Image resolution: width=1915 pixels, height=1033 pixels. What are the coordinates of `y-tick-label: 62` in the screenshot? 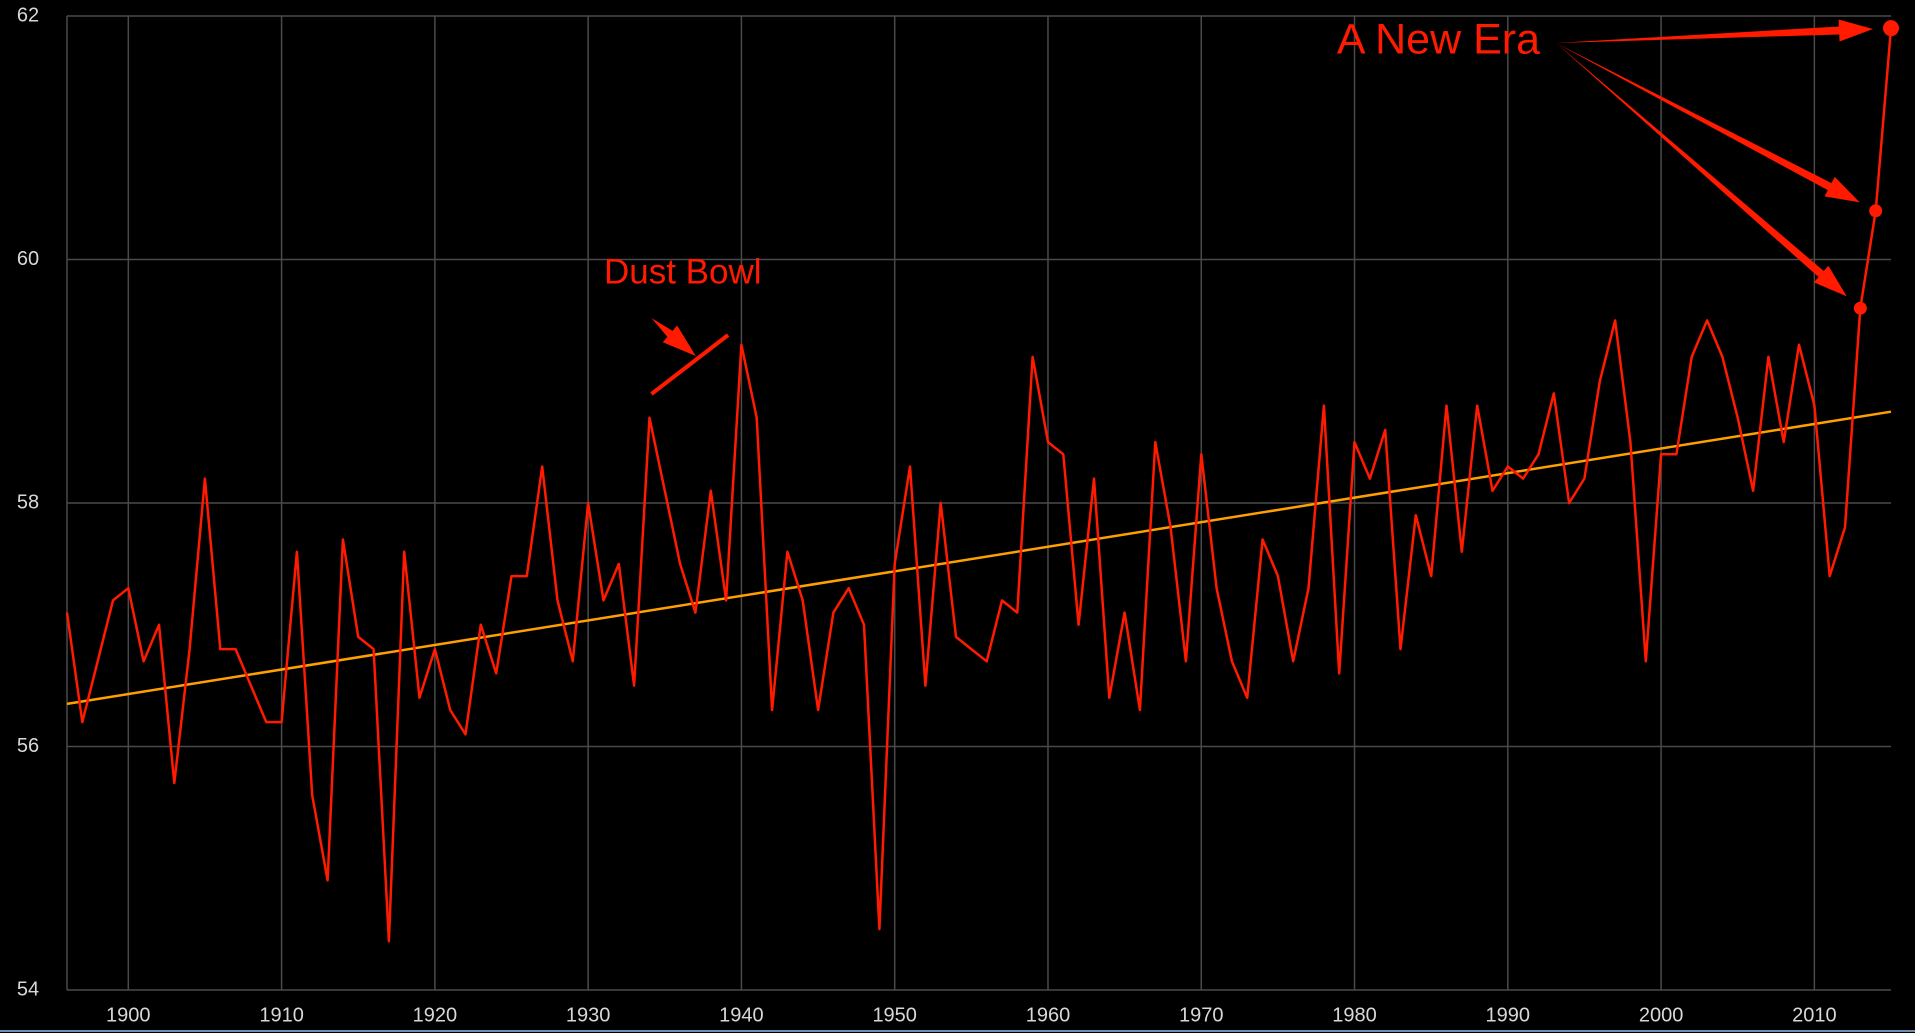 It's located at (28, 15).